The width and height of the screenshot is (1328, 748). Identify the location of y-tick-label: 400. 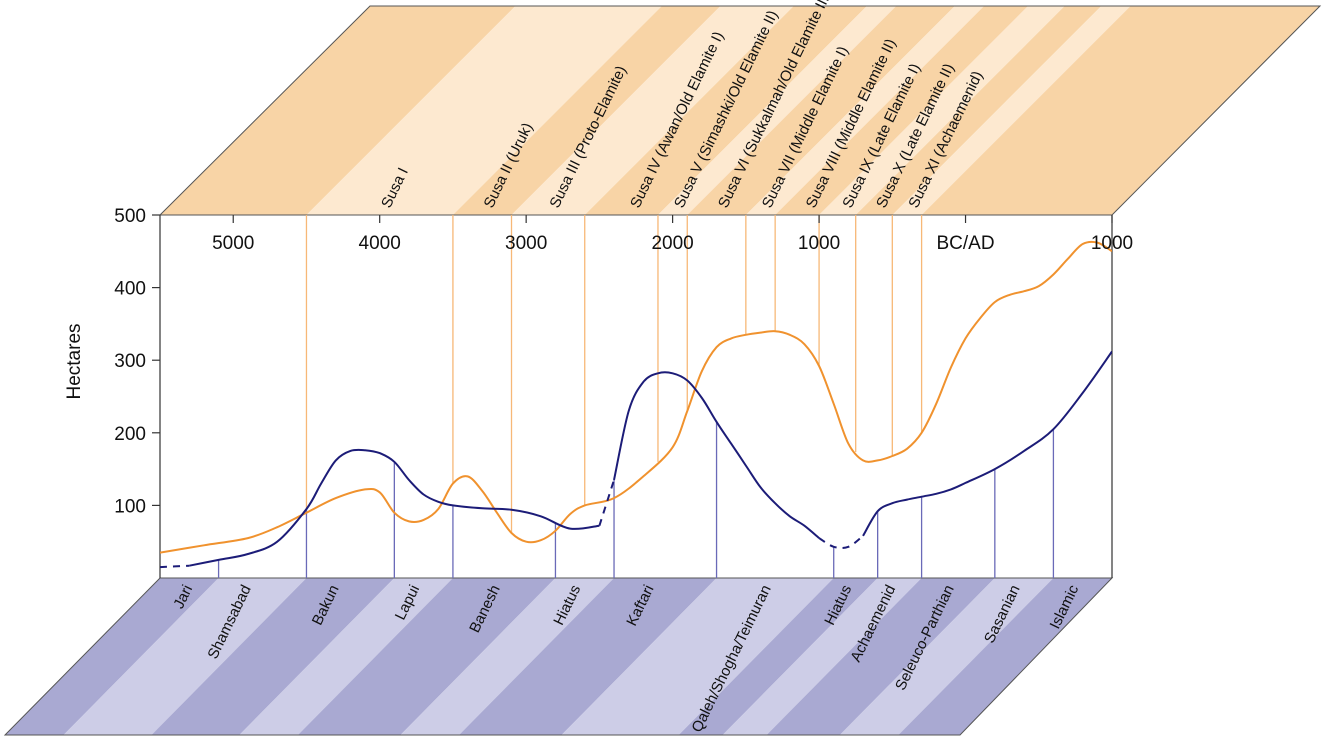
(130, 289).